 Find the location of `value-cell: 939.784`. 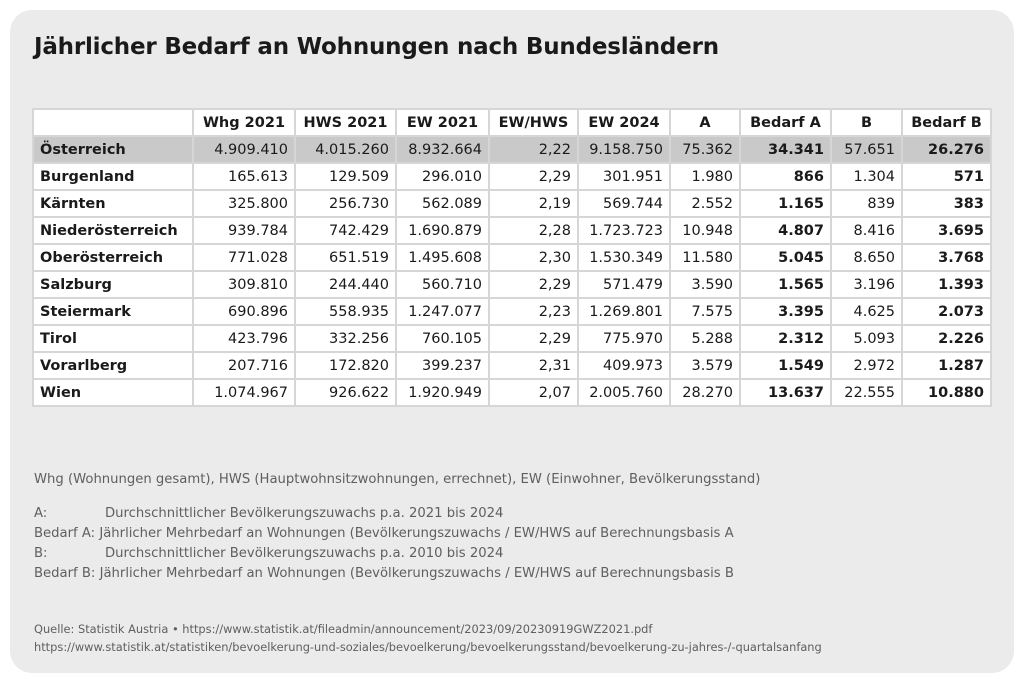

value-cell: 939.784 is located at coordinates (244, 230).